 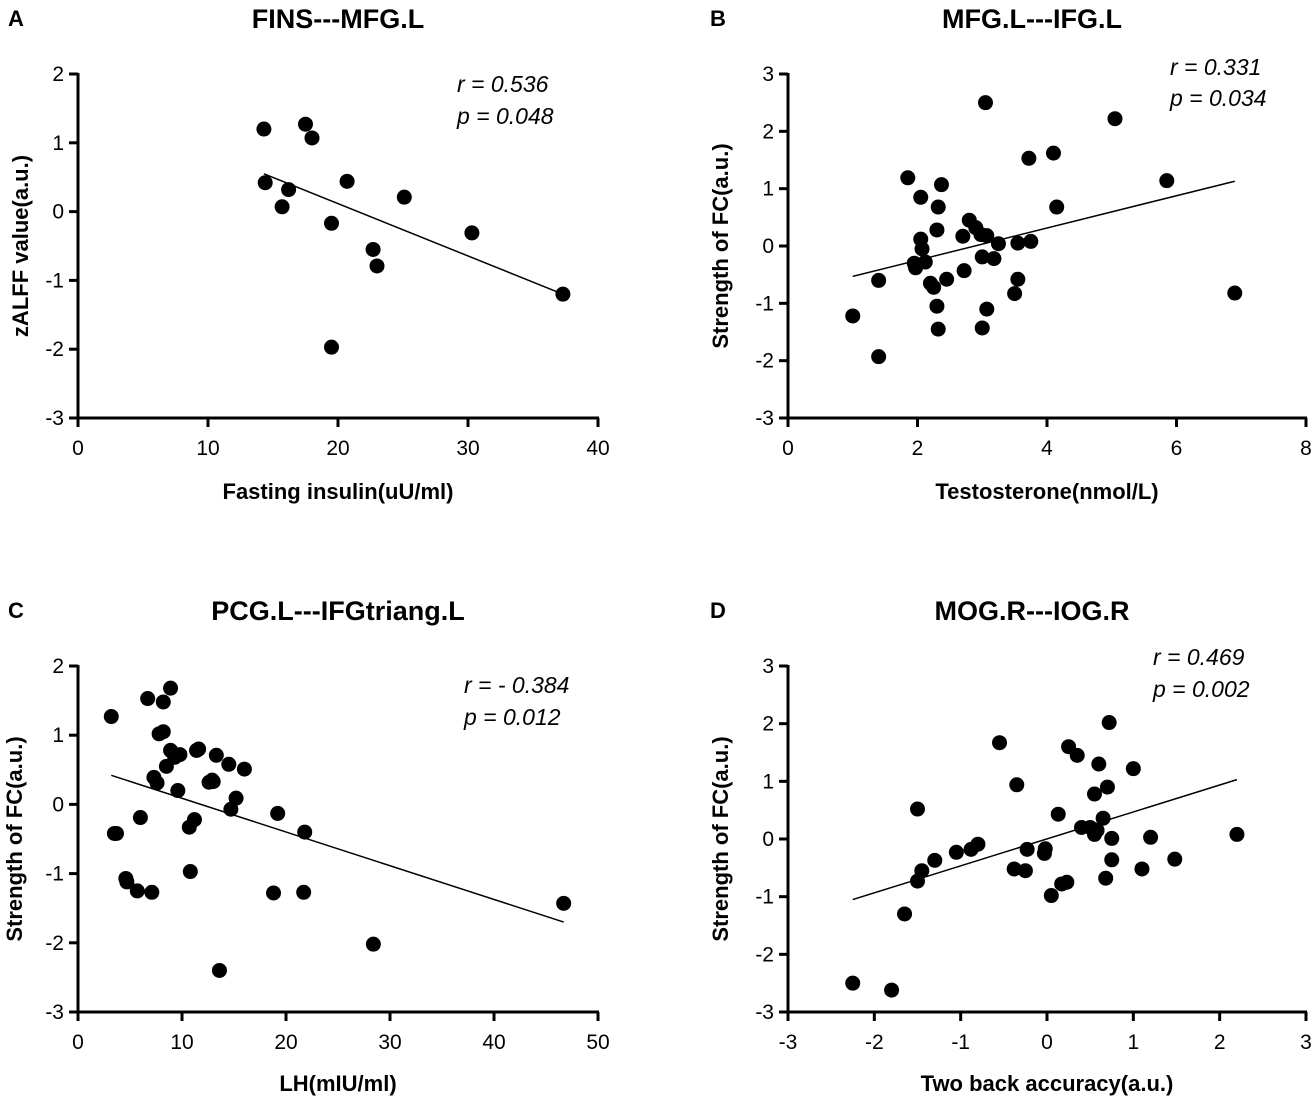 What do you see at coordinates (720, 838) in the screenshot?
I see `panel-d-y-axis-label: Strength of FC(a.u.)` at bounding box center [720, 838].